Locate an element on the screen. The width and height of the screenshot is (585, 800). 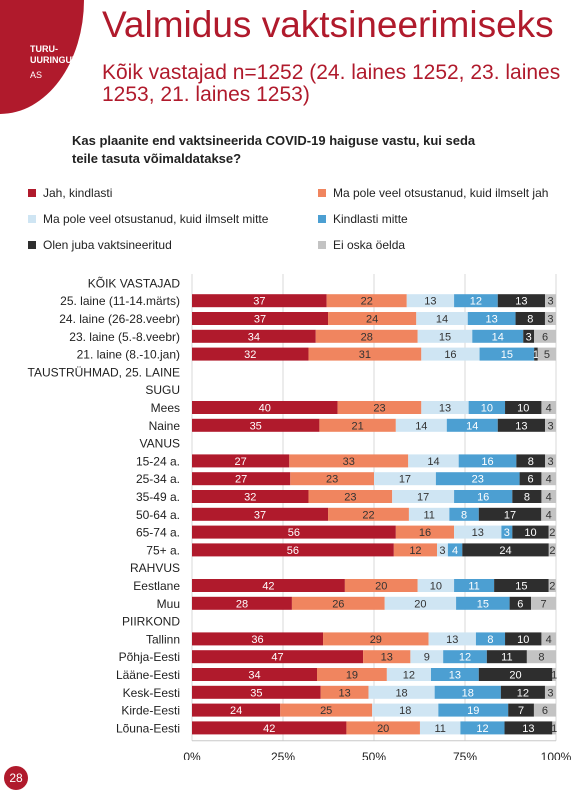
row-label: 24. laine (26-28.veebr) is located at coordinates (119, 319).